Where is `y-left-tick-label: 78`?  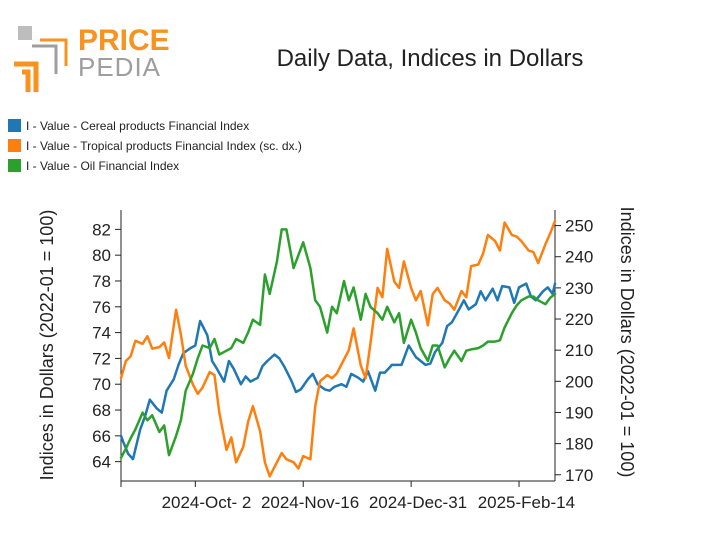
y-left-tick-label: 78 is located at coordinates (101, 281).